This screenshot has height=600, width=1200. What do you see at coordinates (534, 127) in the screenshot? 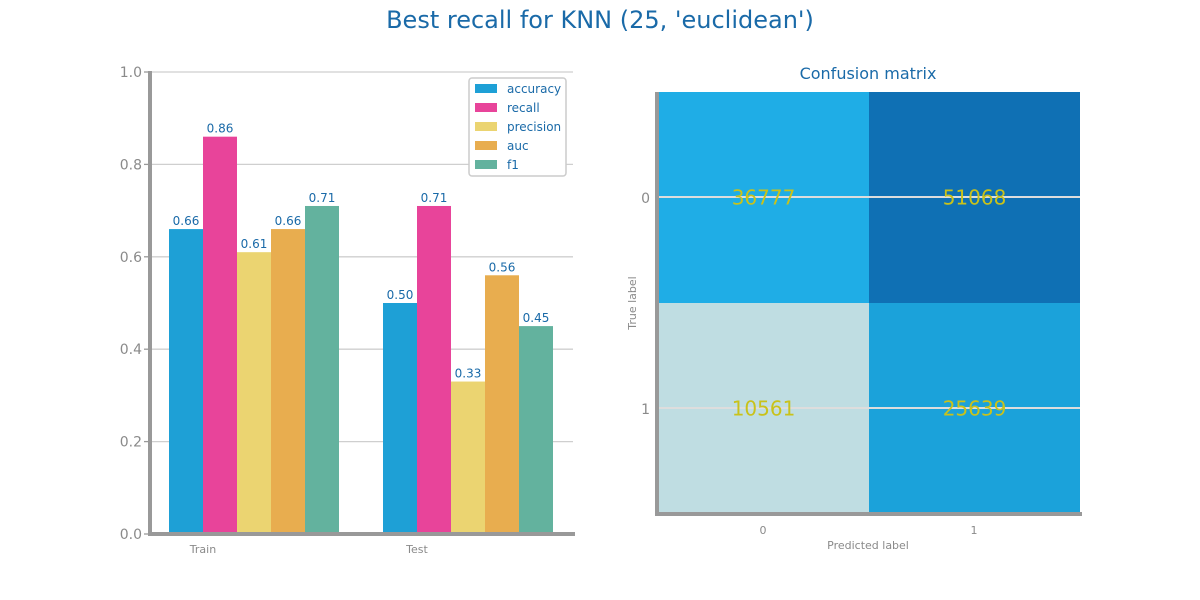
I see `legend-label-precision: precision` at bounding box center [534, 127].